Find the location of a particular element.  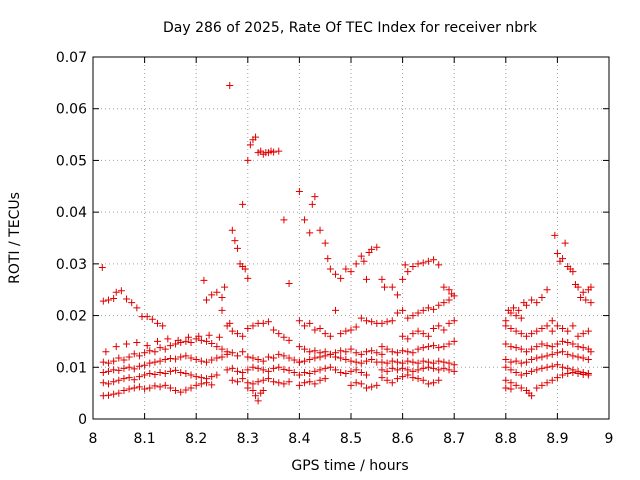

y-axis-label: ROTI / TECUs is located at coordinates (15, 238).